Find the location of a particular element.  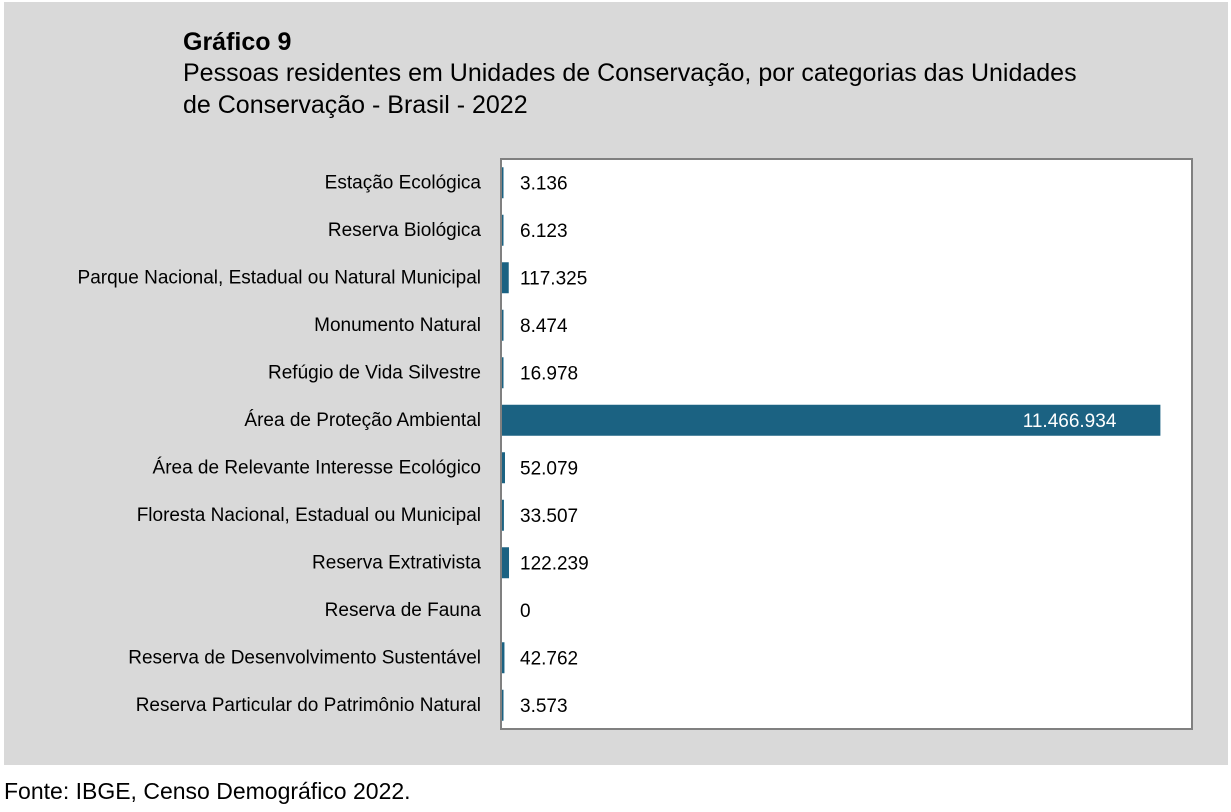

category-label: Área de Proteção Ambiental is located at coordinates (362, 420).